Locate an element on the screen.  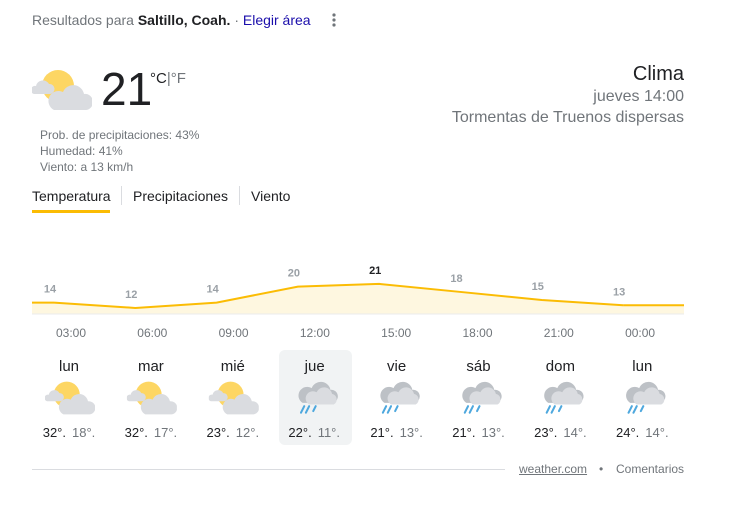
day: dom 23°. 14°. is located at coordinates (560, 399).